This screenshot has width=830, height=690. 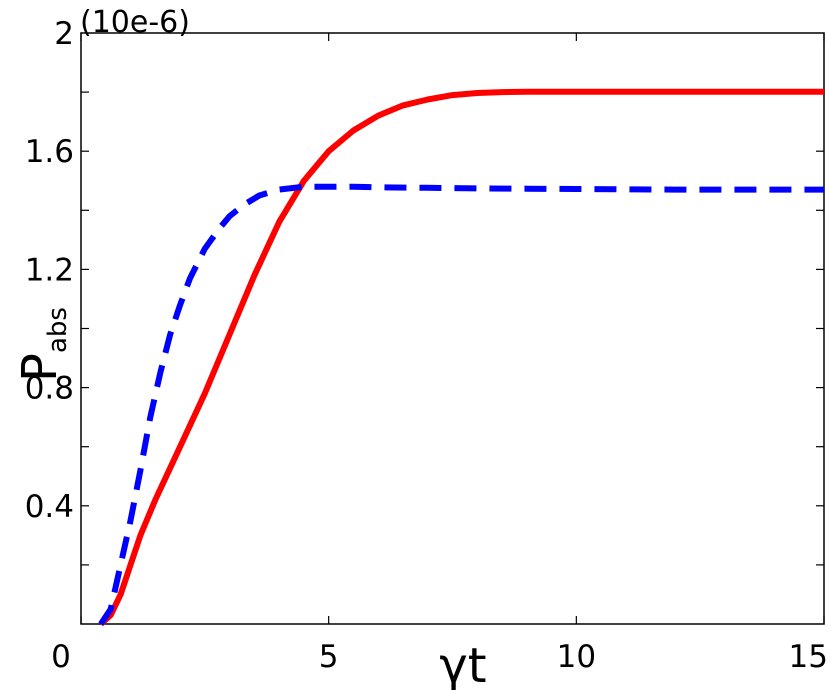 What do you see at coordinates (49, 507) in the screenshot?
I see `y-tick-label: 0.4` at bounding box center [49, 507].